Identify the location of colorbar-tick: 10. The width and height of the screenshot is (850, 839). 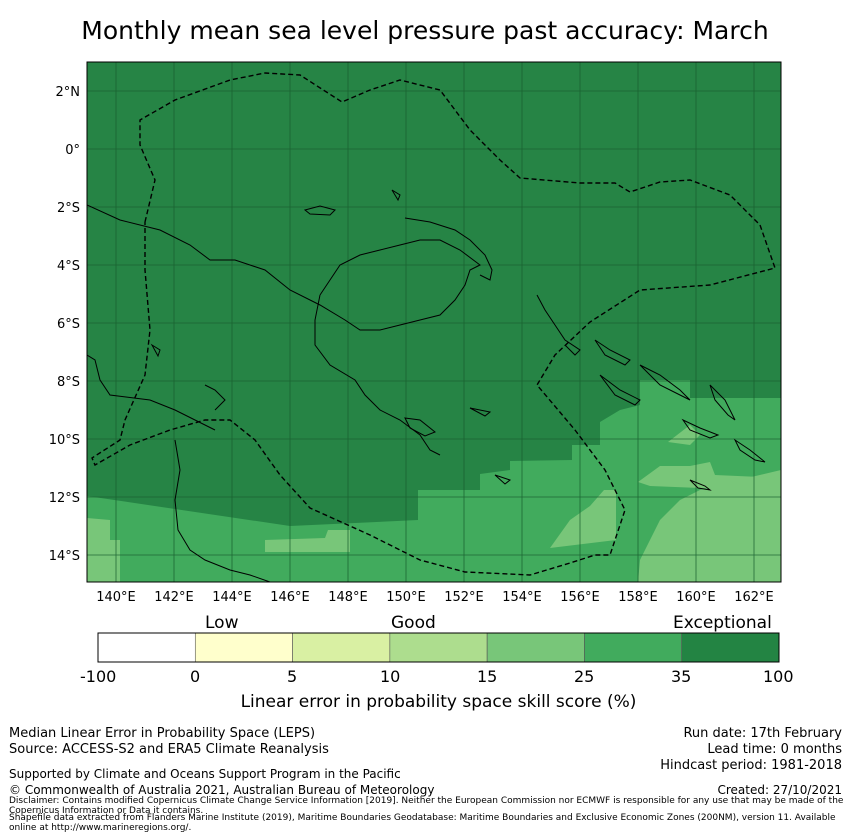
(390, 676).